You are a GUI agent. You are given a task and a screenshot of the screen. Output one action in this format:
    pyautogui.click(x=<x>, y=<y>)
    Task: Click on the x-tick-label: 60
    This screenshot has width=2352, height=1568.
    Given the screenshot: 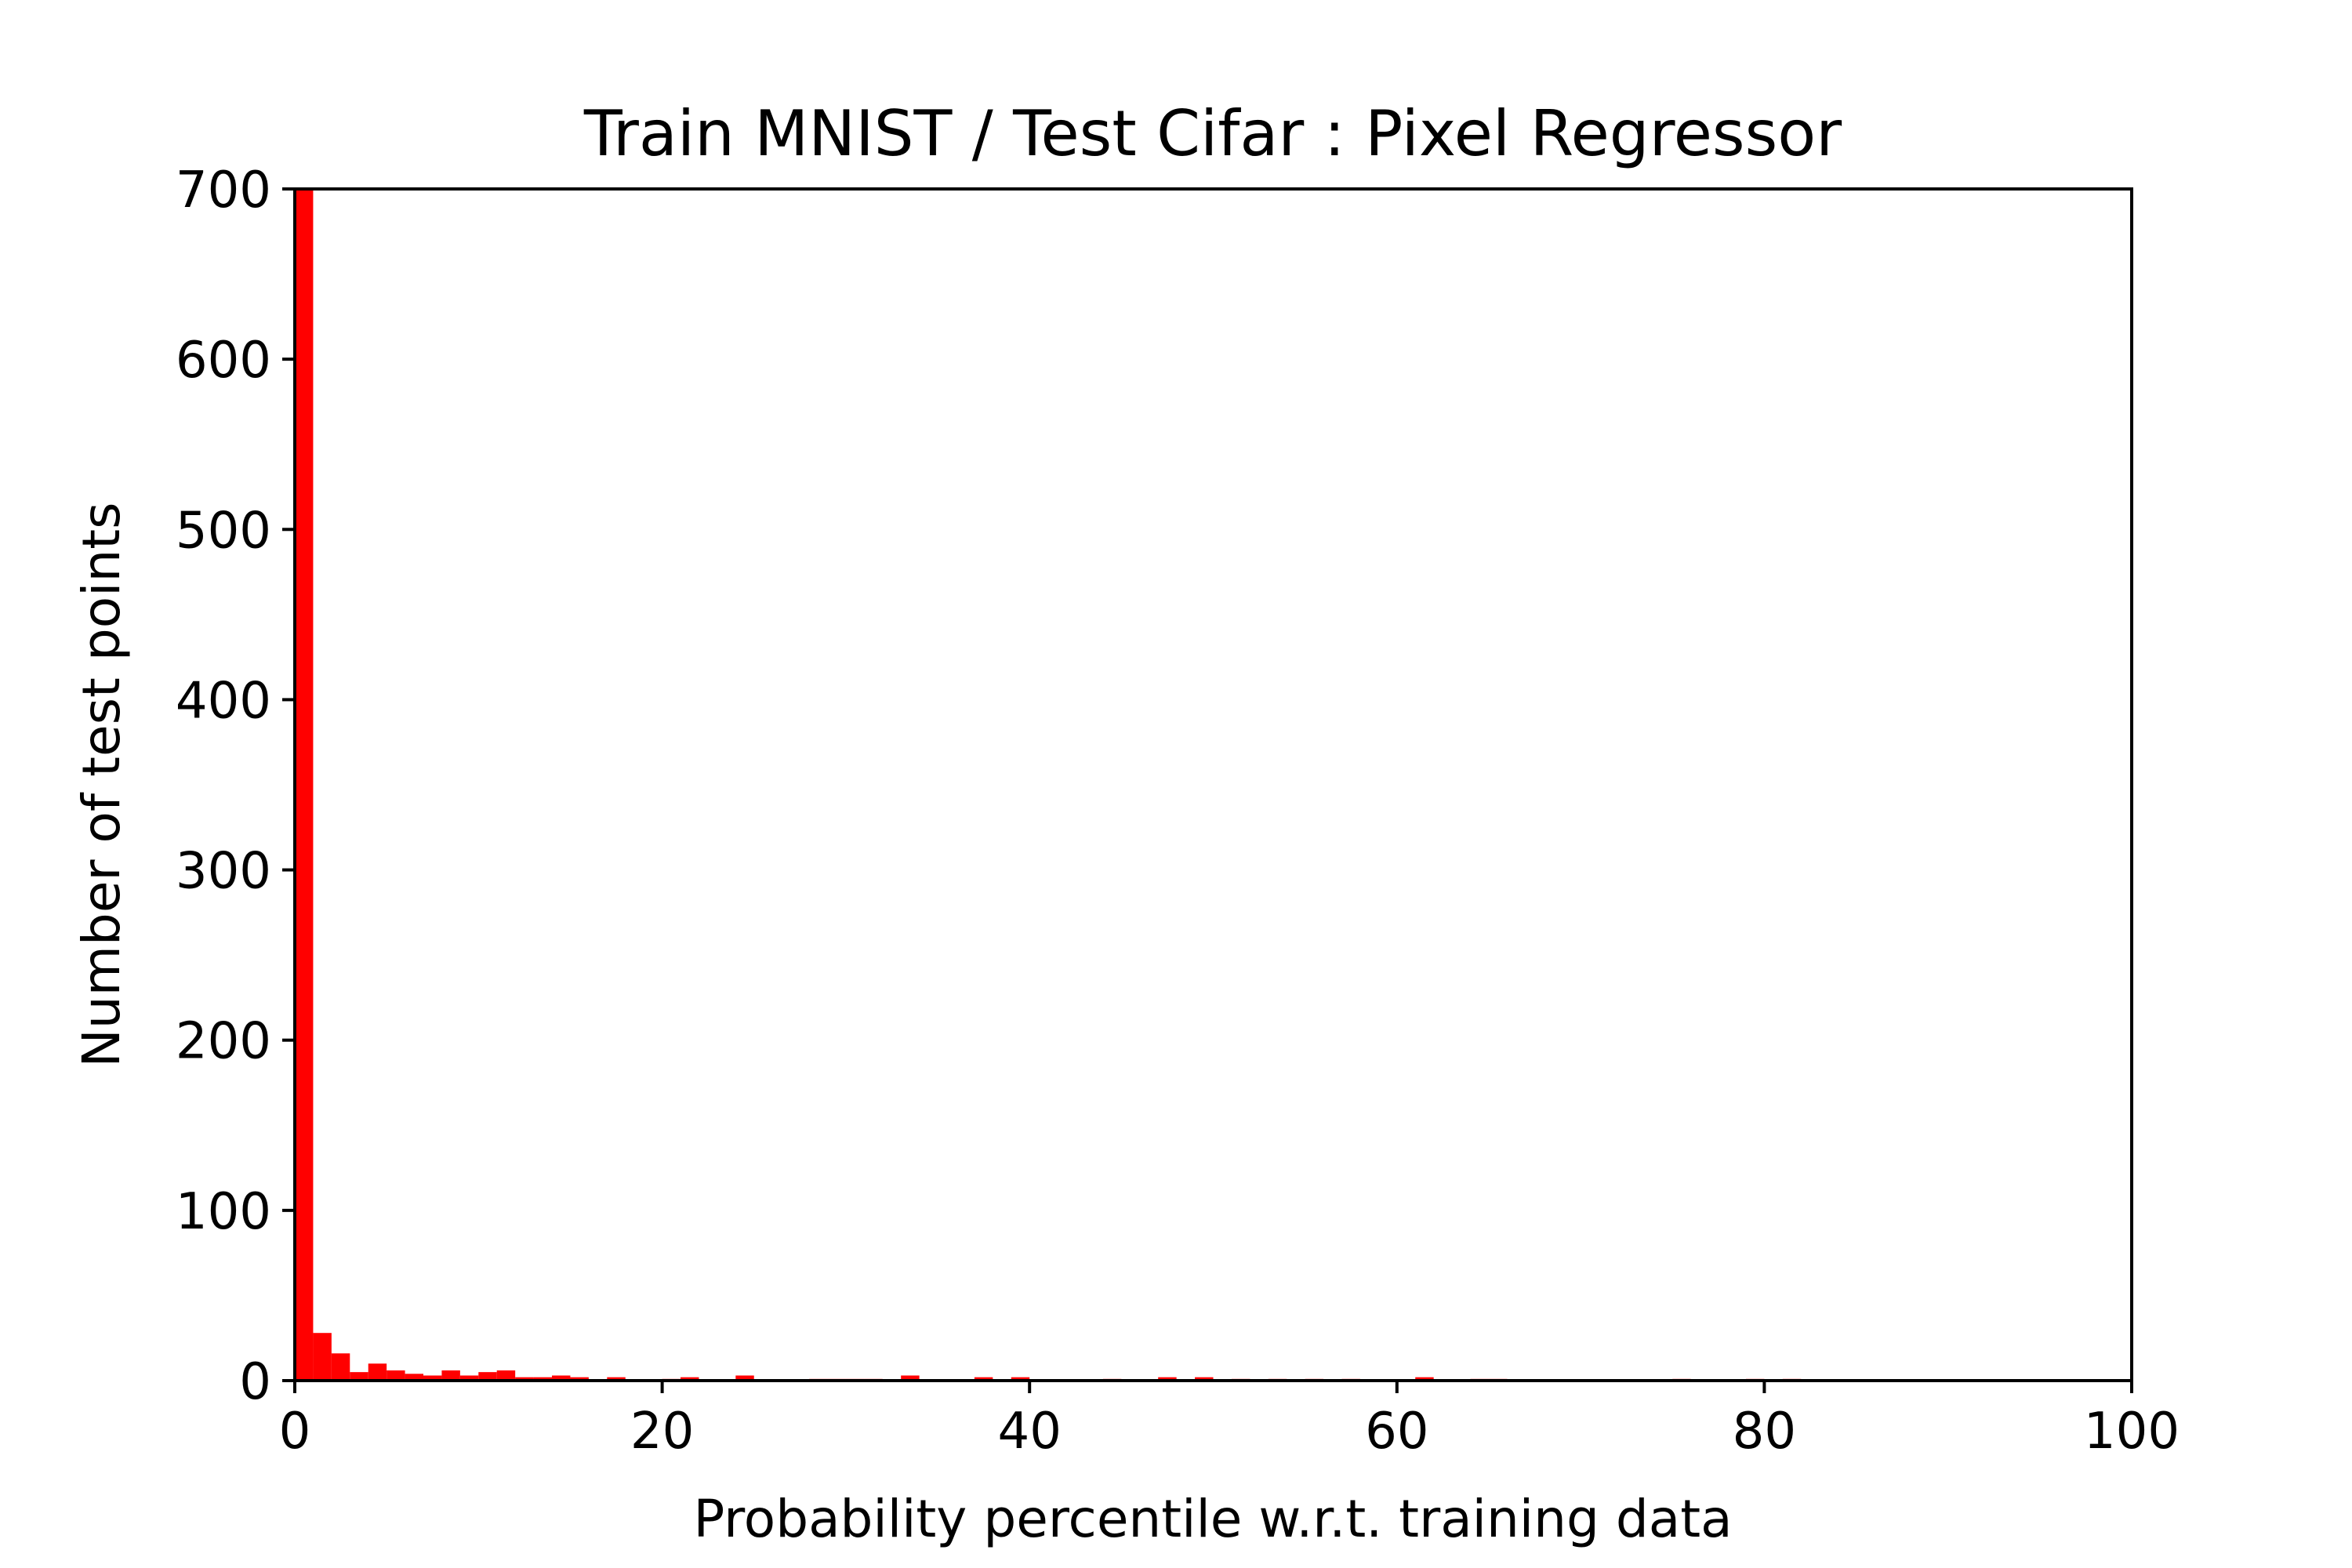 What is the action you would take?
    pyautogui.click(x=1396, y=1432)
    